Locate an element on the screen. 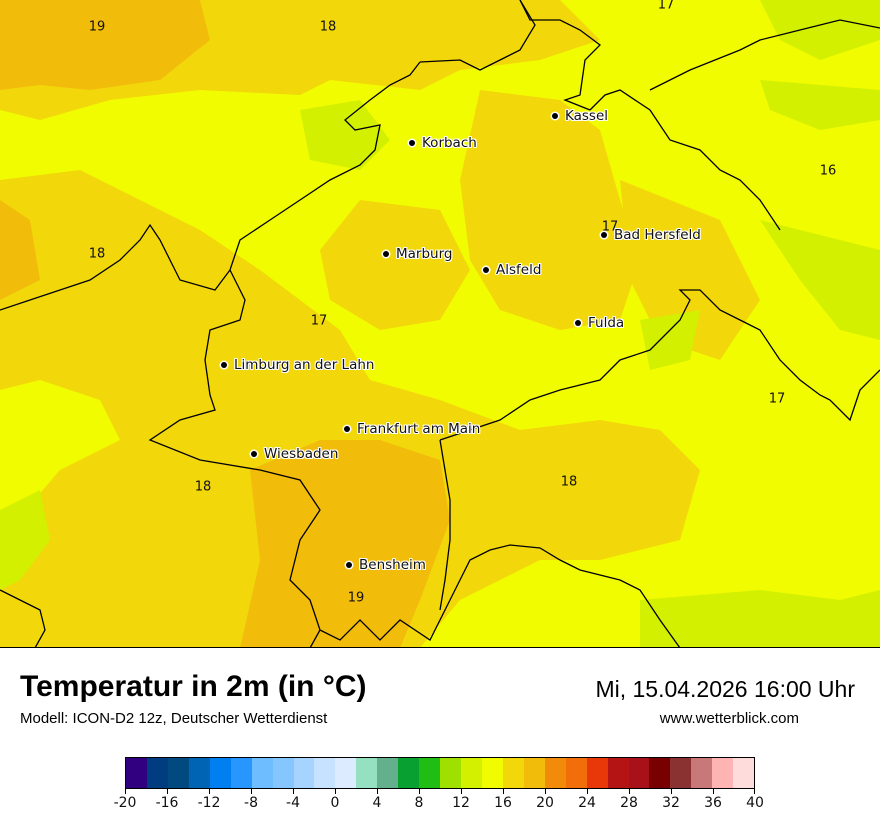  colorbar-tick-label: -4 is located at coordinates (293, 803).